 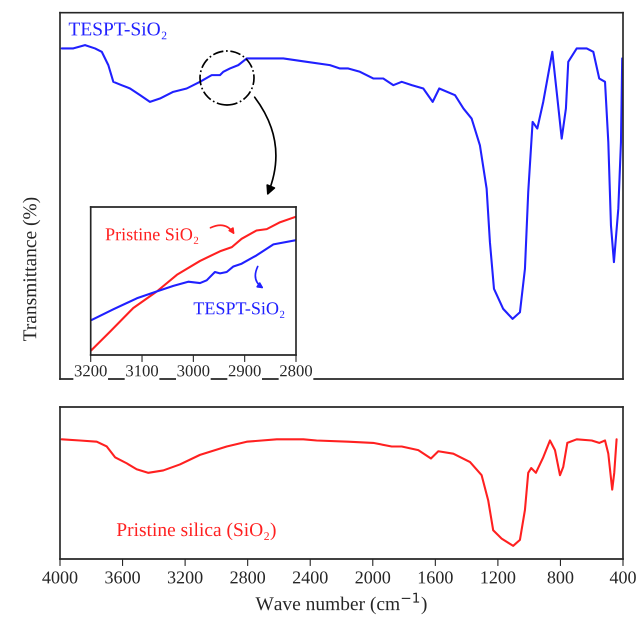 What do you see at coordinates (196, 531) in the screenshot?
I see `text: Pristine silica (SiO₂)` at bounding box center [196, 531].